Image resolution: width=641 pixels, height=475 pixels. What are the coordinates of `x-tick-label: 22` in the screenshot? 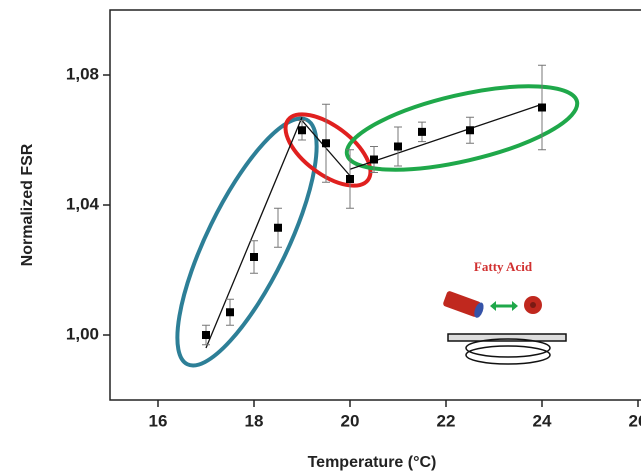 It's located at (446, 420).